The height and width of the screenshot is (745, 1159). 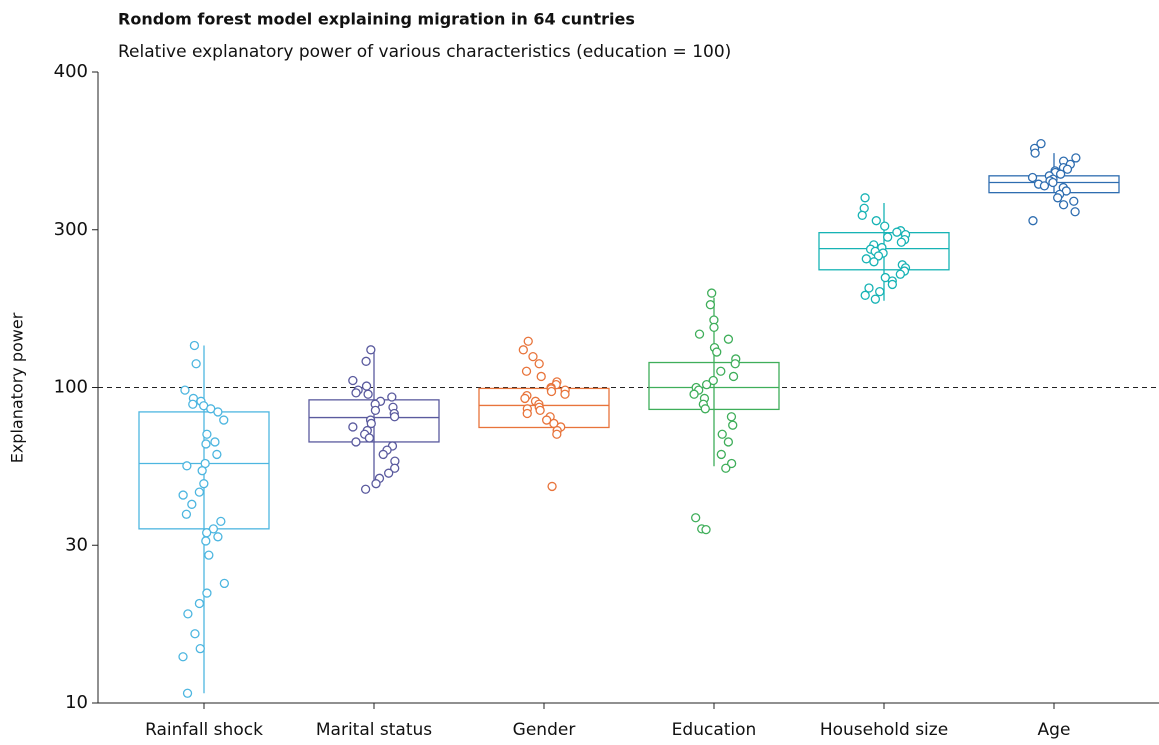 I want to click on box, so click(x=544, y=408).